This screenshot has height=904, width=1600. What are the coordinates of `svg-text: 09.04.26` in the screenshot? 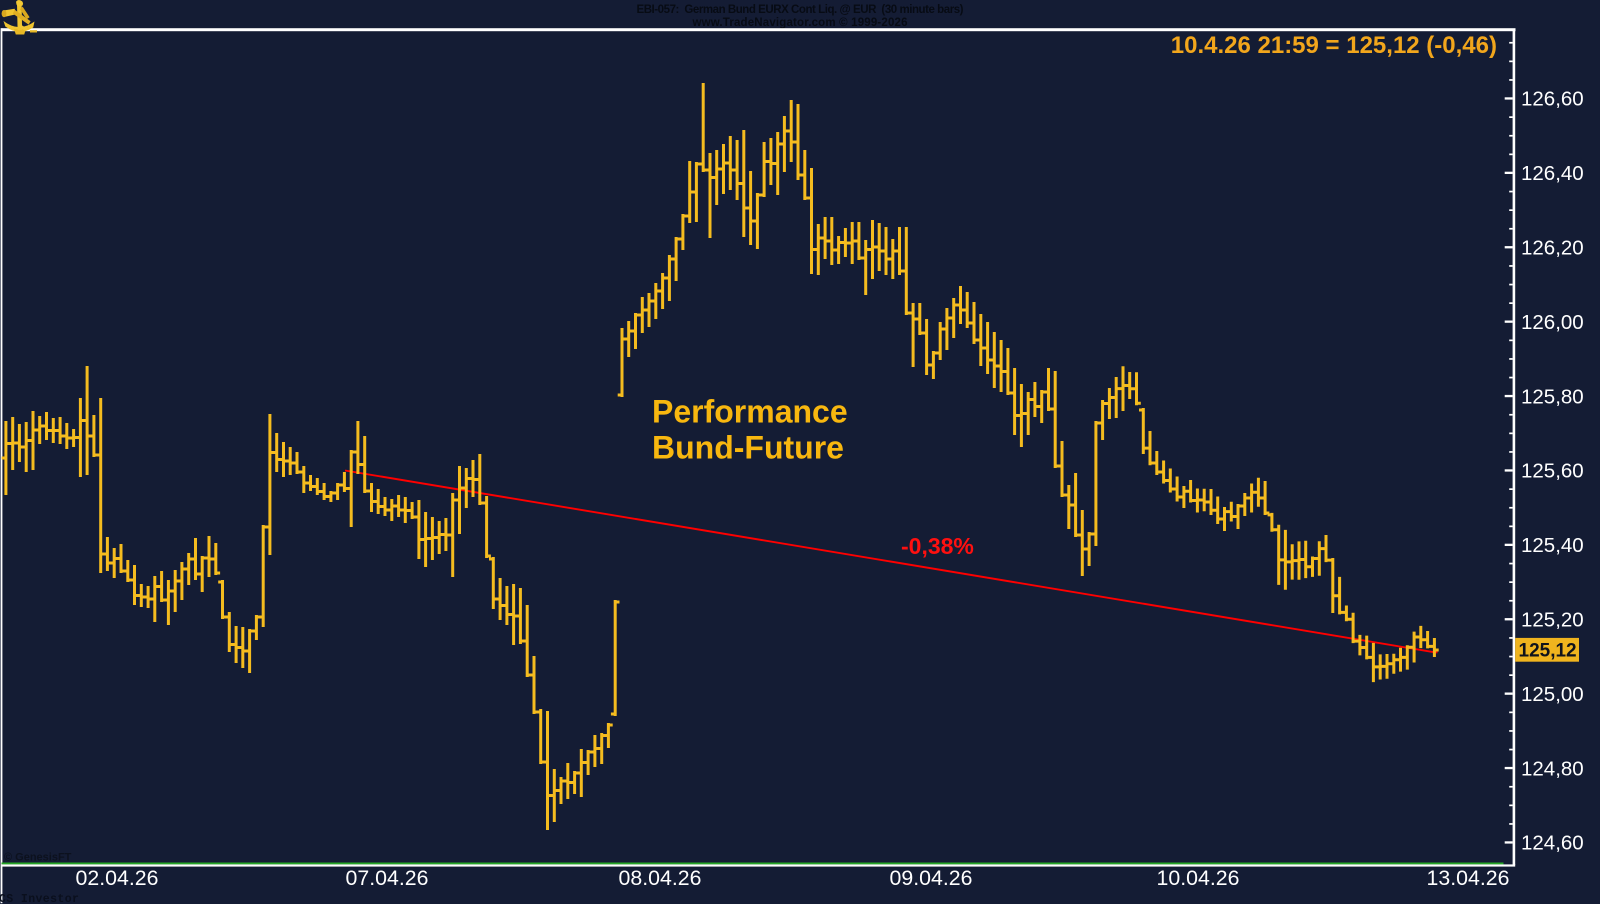 It's located at (931, 878).